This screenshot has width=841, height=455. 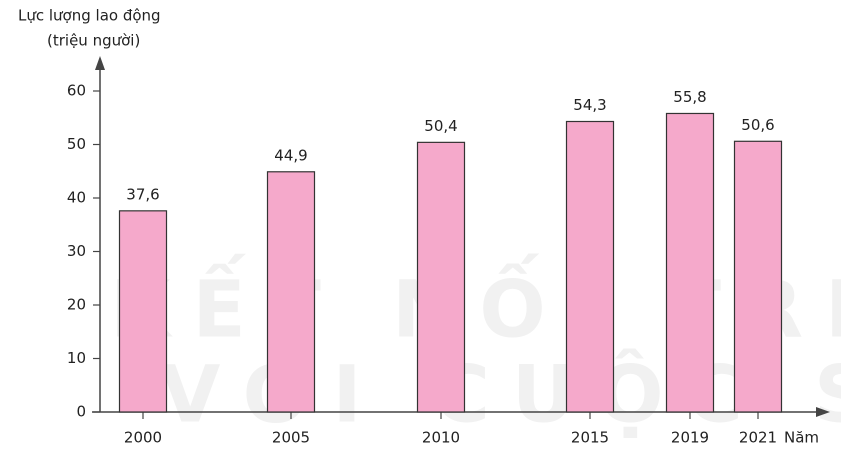 I want to click on y-arrow, so click(x=100, y=63).